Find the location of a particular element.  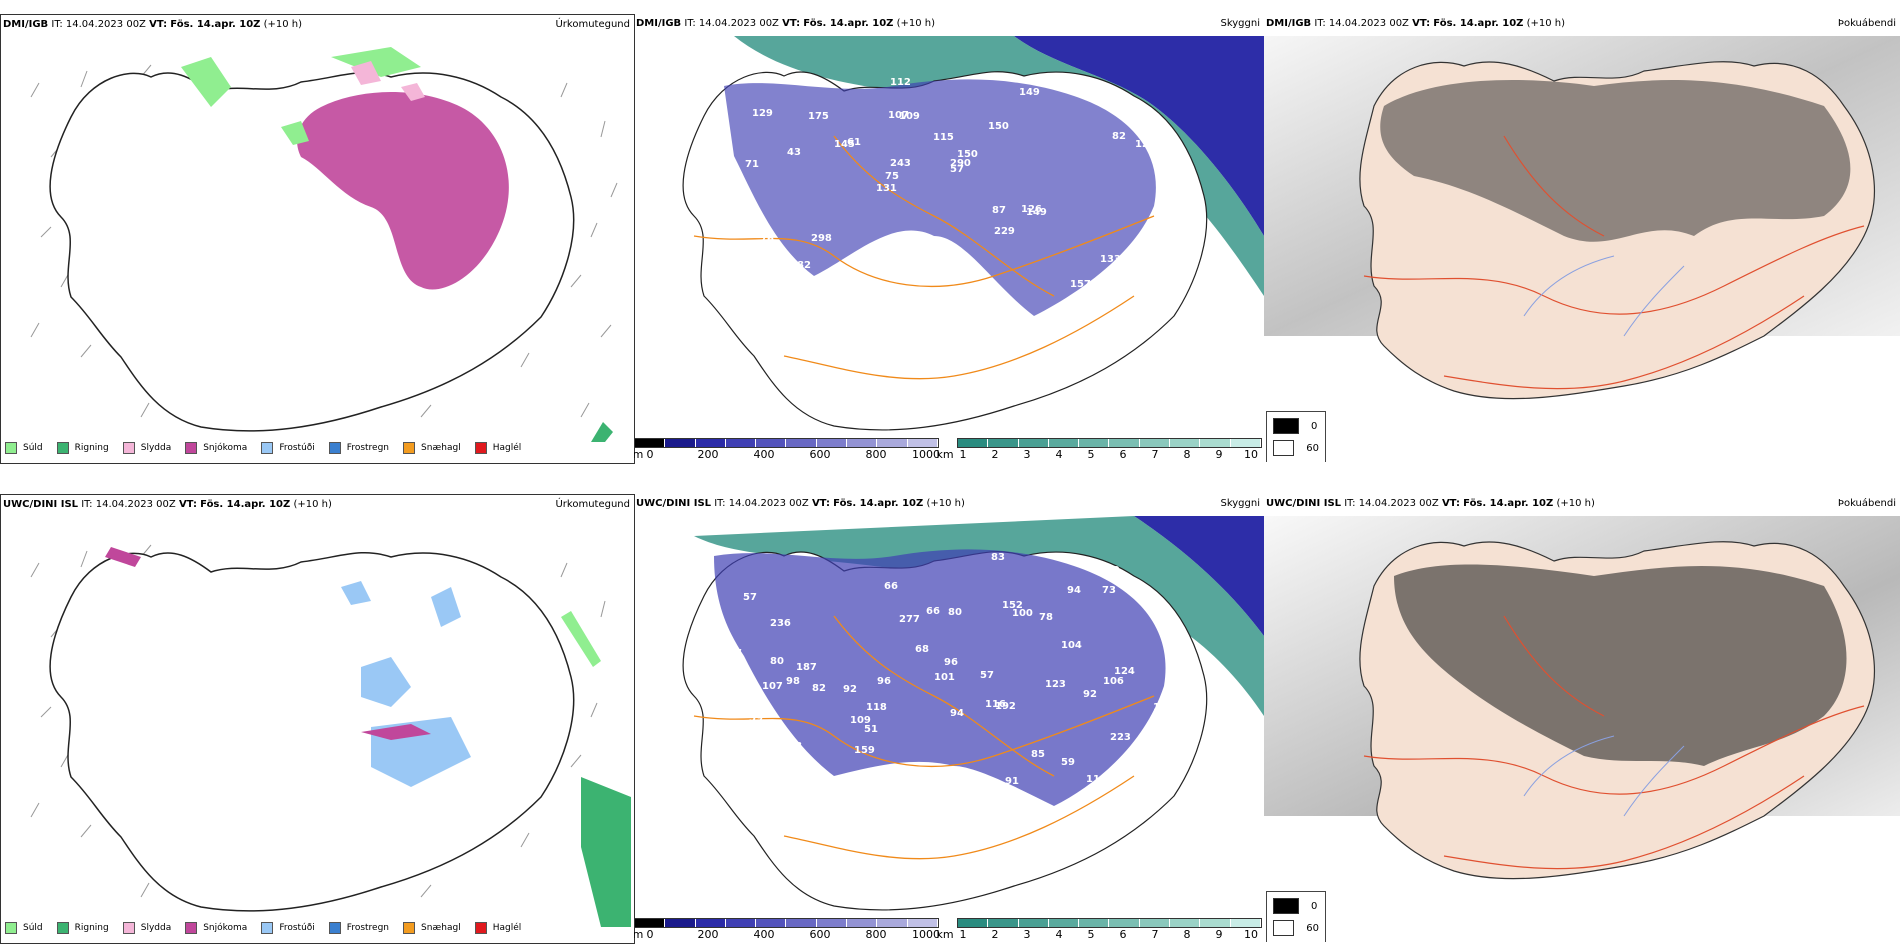

snow-area is located at coordinates (403, 191).